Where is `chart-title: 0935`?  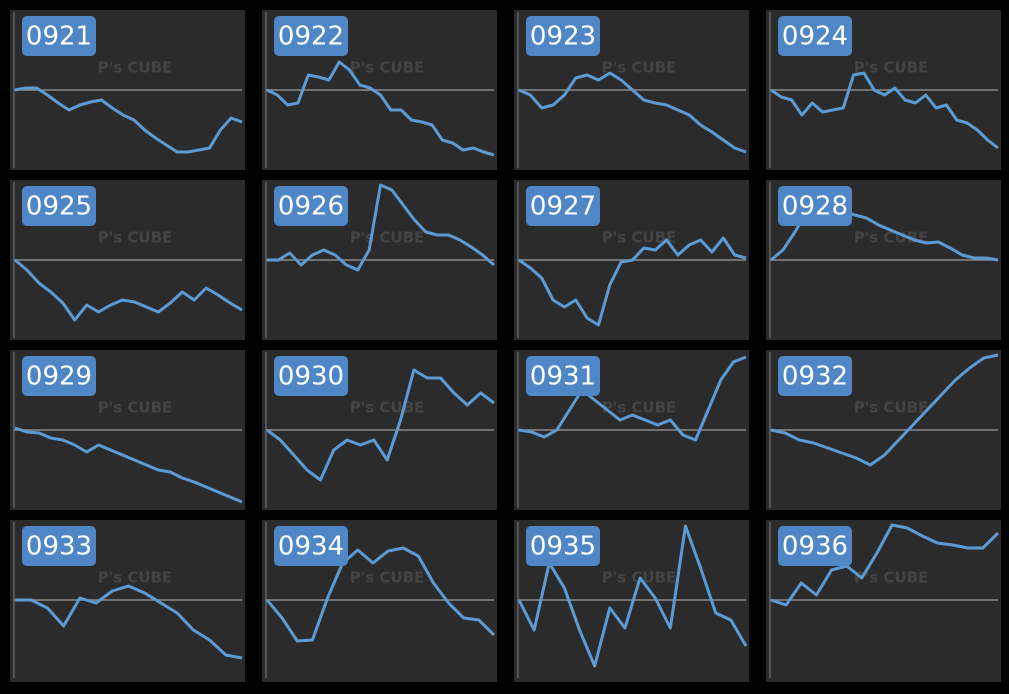
chart-title: 0935 is located at coordinates (563, 547).